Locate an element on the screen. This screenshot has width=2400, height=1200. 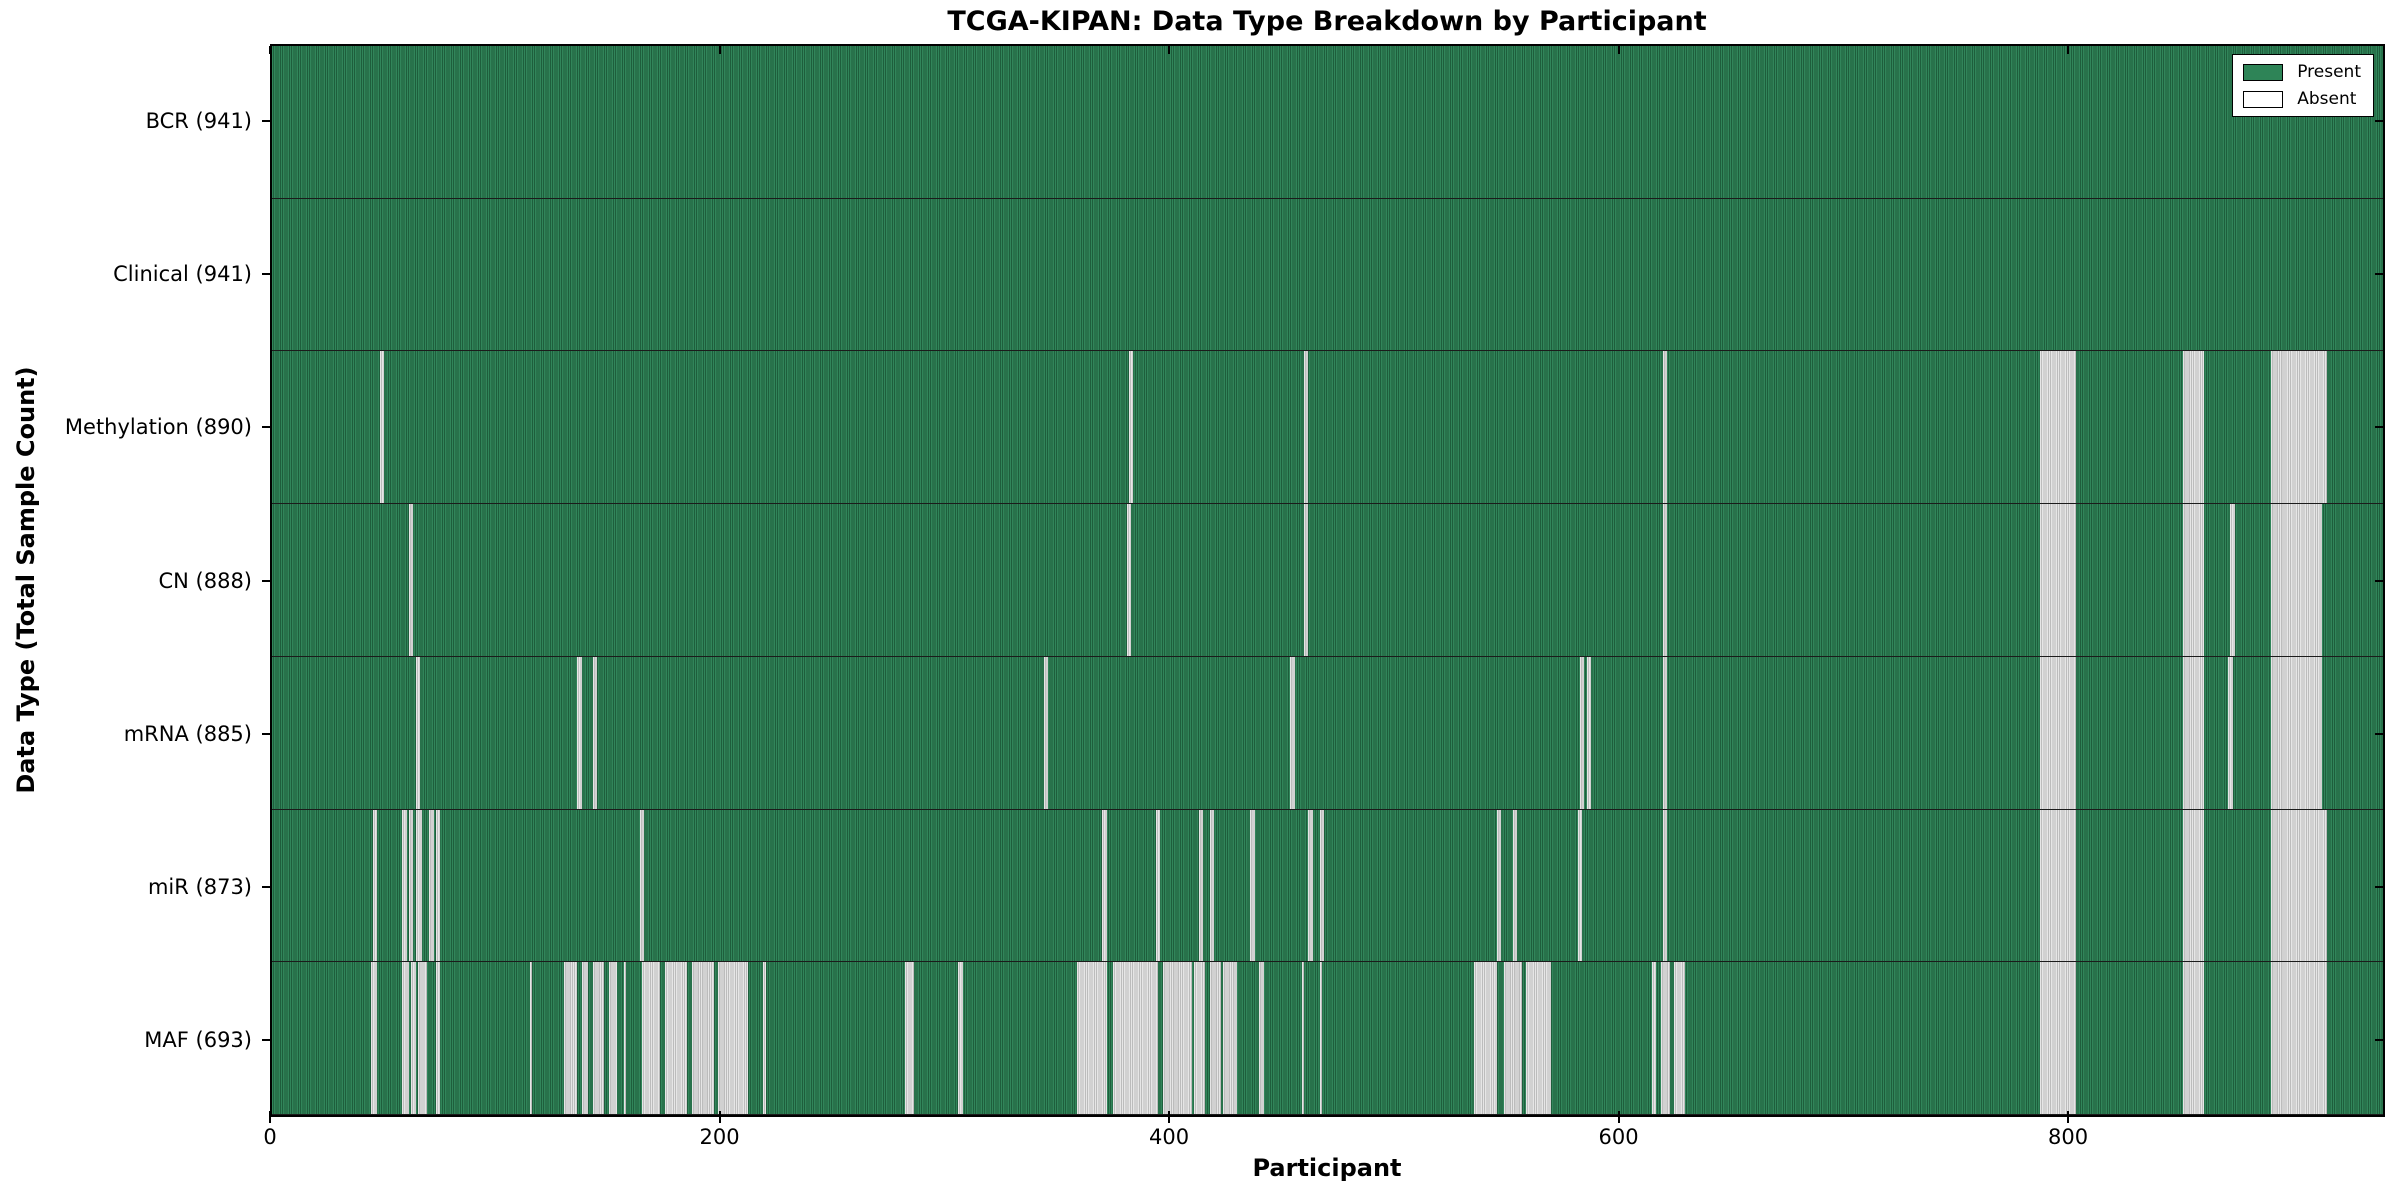
y-tick-label: Clinical (941) is located at coordinates (182, 273).